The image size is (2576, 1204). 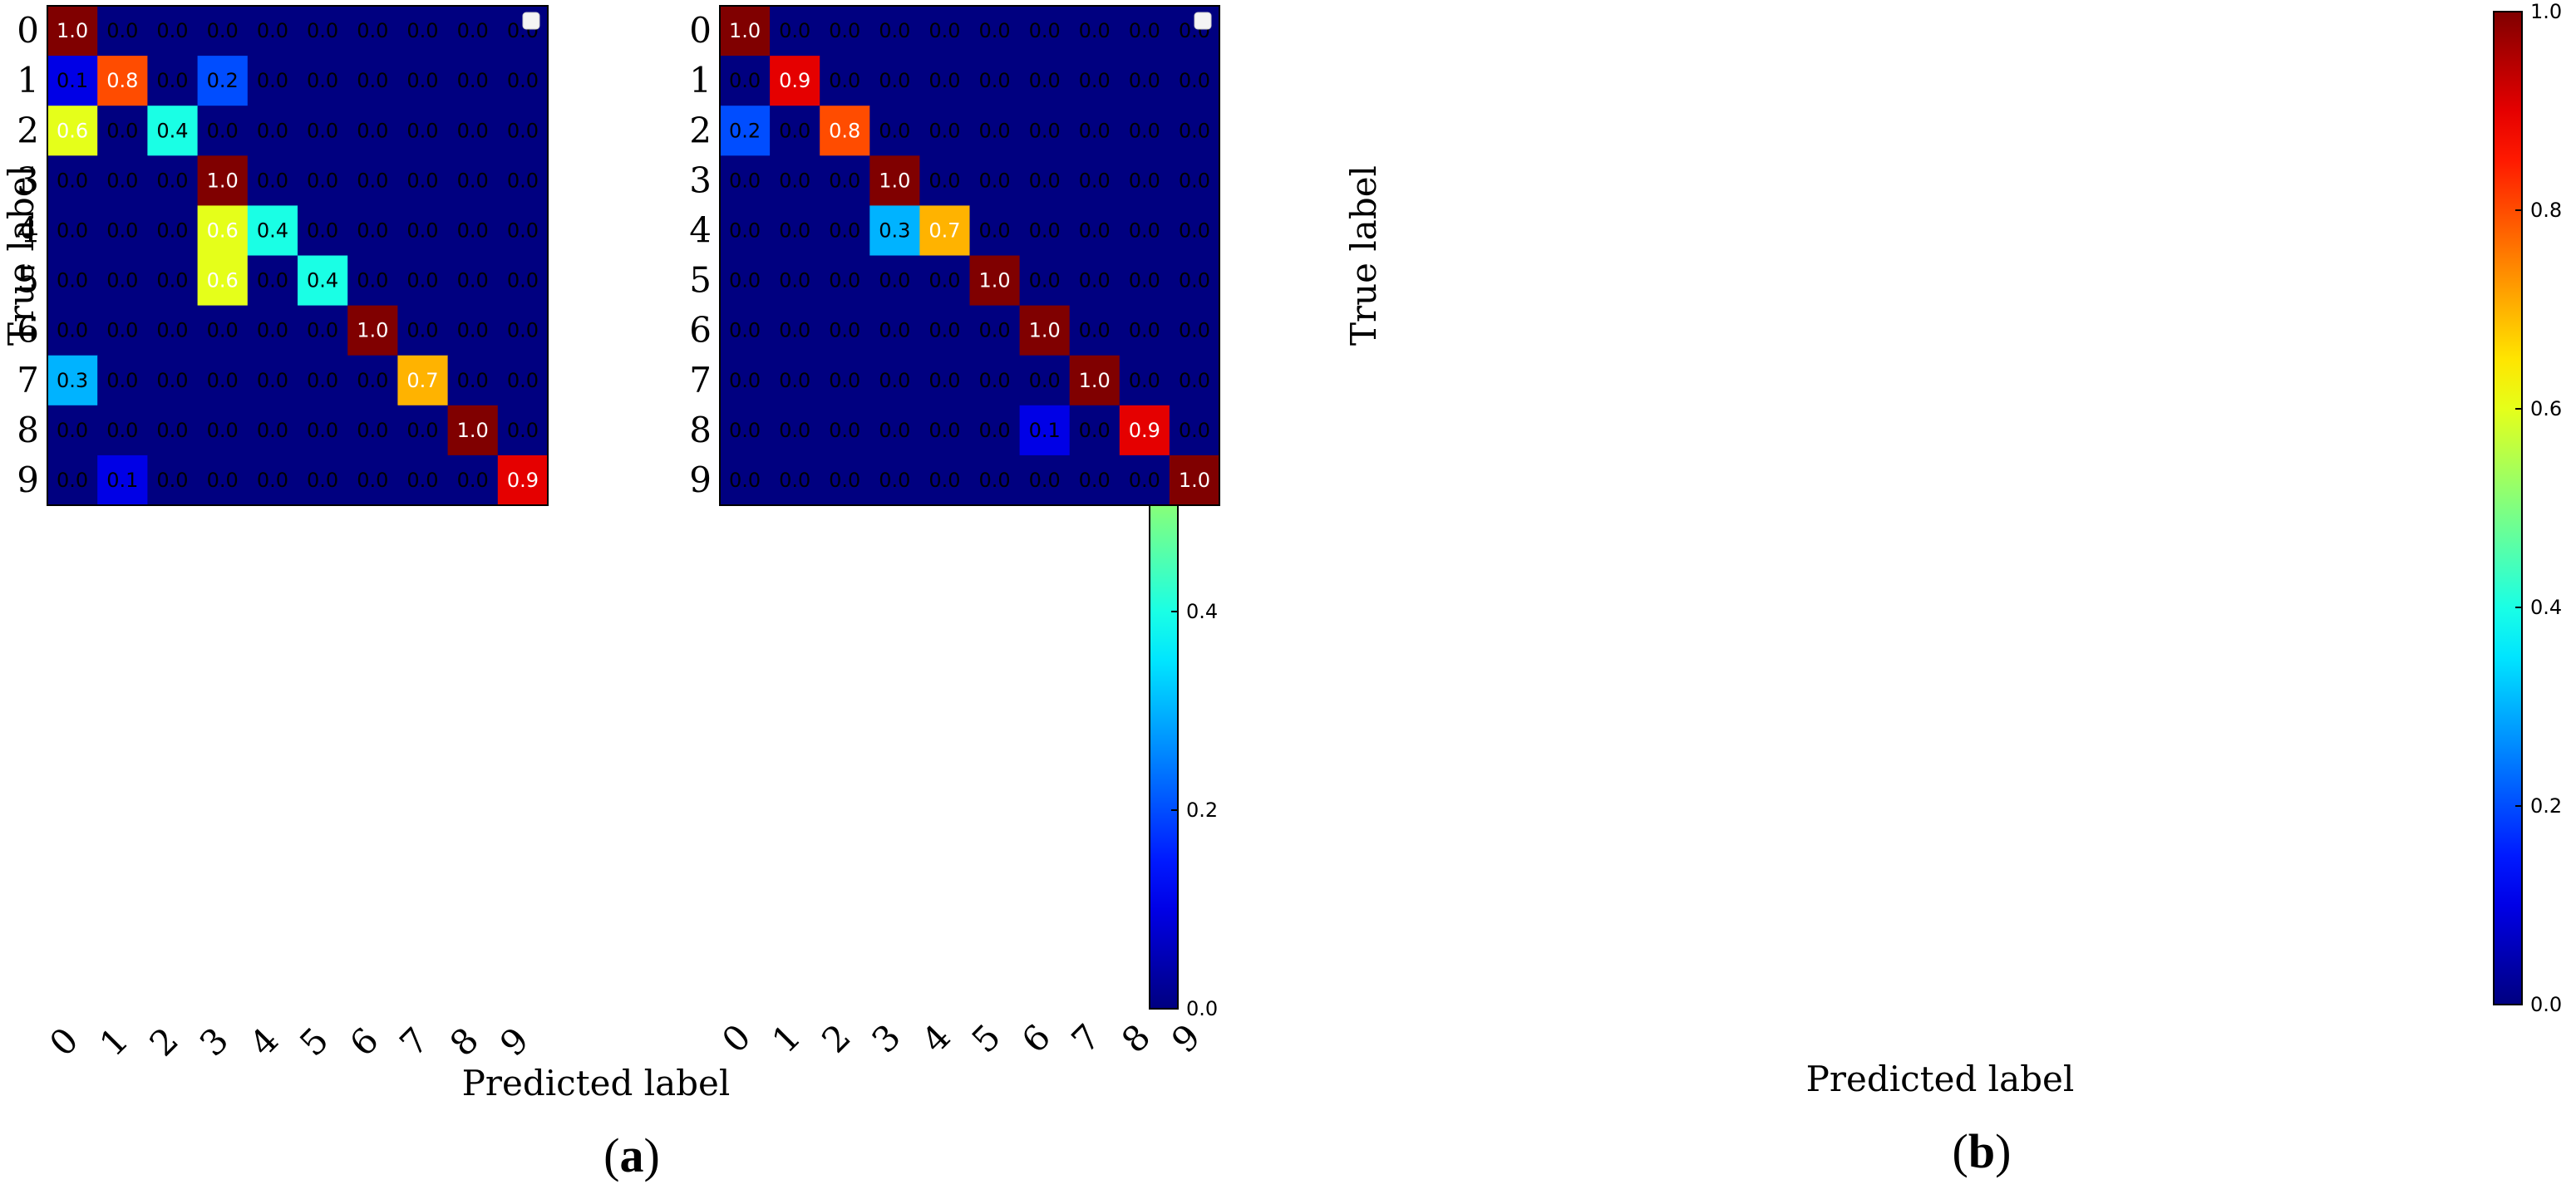 What do you see at coordinates (611, 1155) in the screenshot?
I see `panel-label-open-paren: (` at bounding box center [611, 1155].